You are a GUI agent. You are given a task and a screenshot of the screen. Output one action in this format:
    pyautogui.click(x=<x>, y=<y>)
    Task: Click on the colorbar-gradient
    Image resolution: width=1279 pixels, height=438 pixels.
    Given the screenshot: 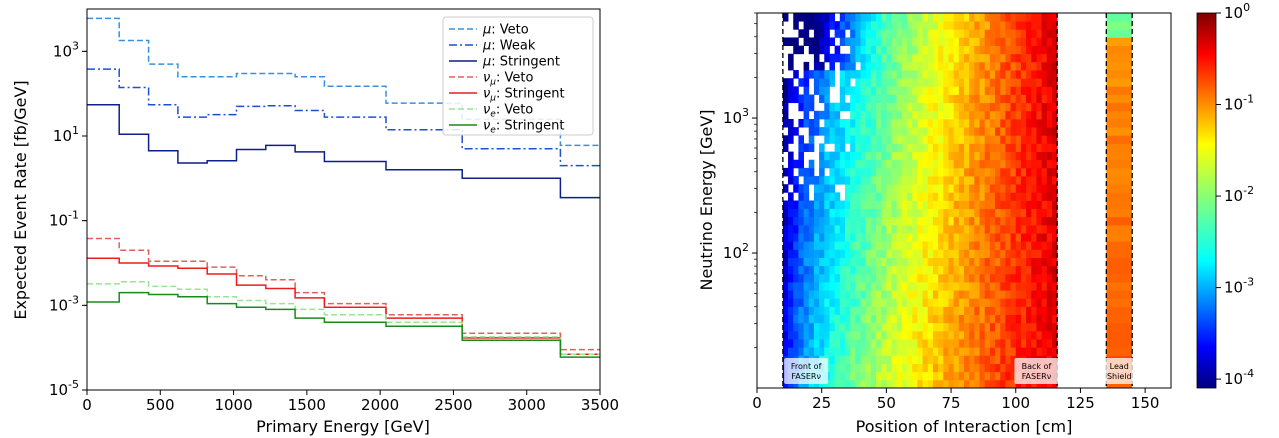 What is the action you would take?
    pyautogui.click(x=1206, y=200)
    